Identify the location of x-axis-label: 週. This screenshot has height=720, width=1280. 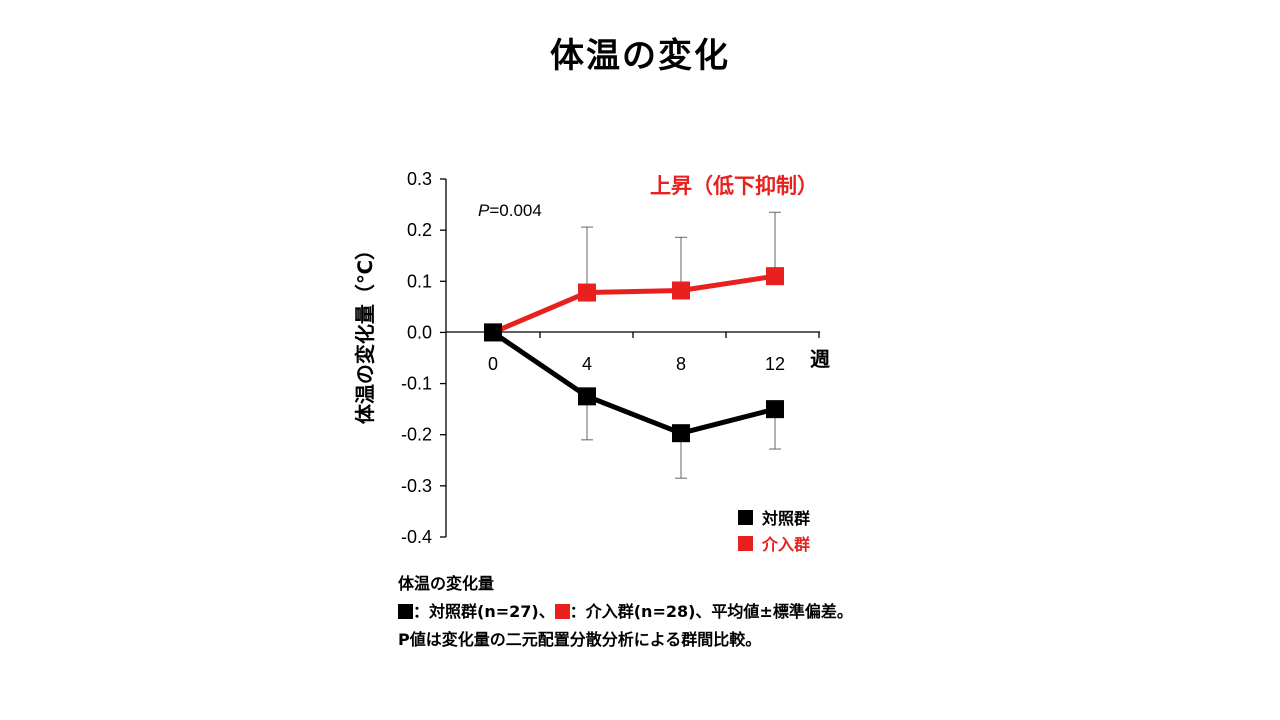
(820, 359).